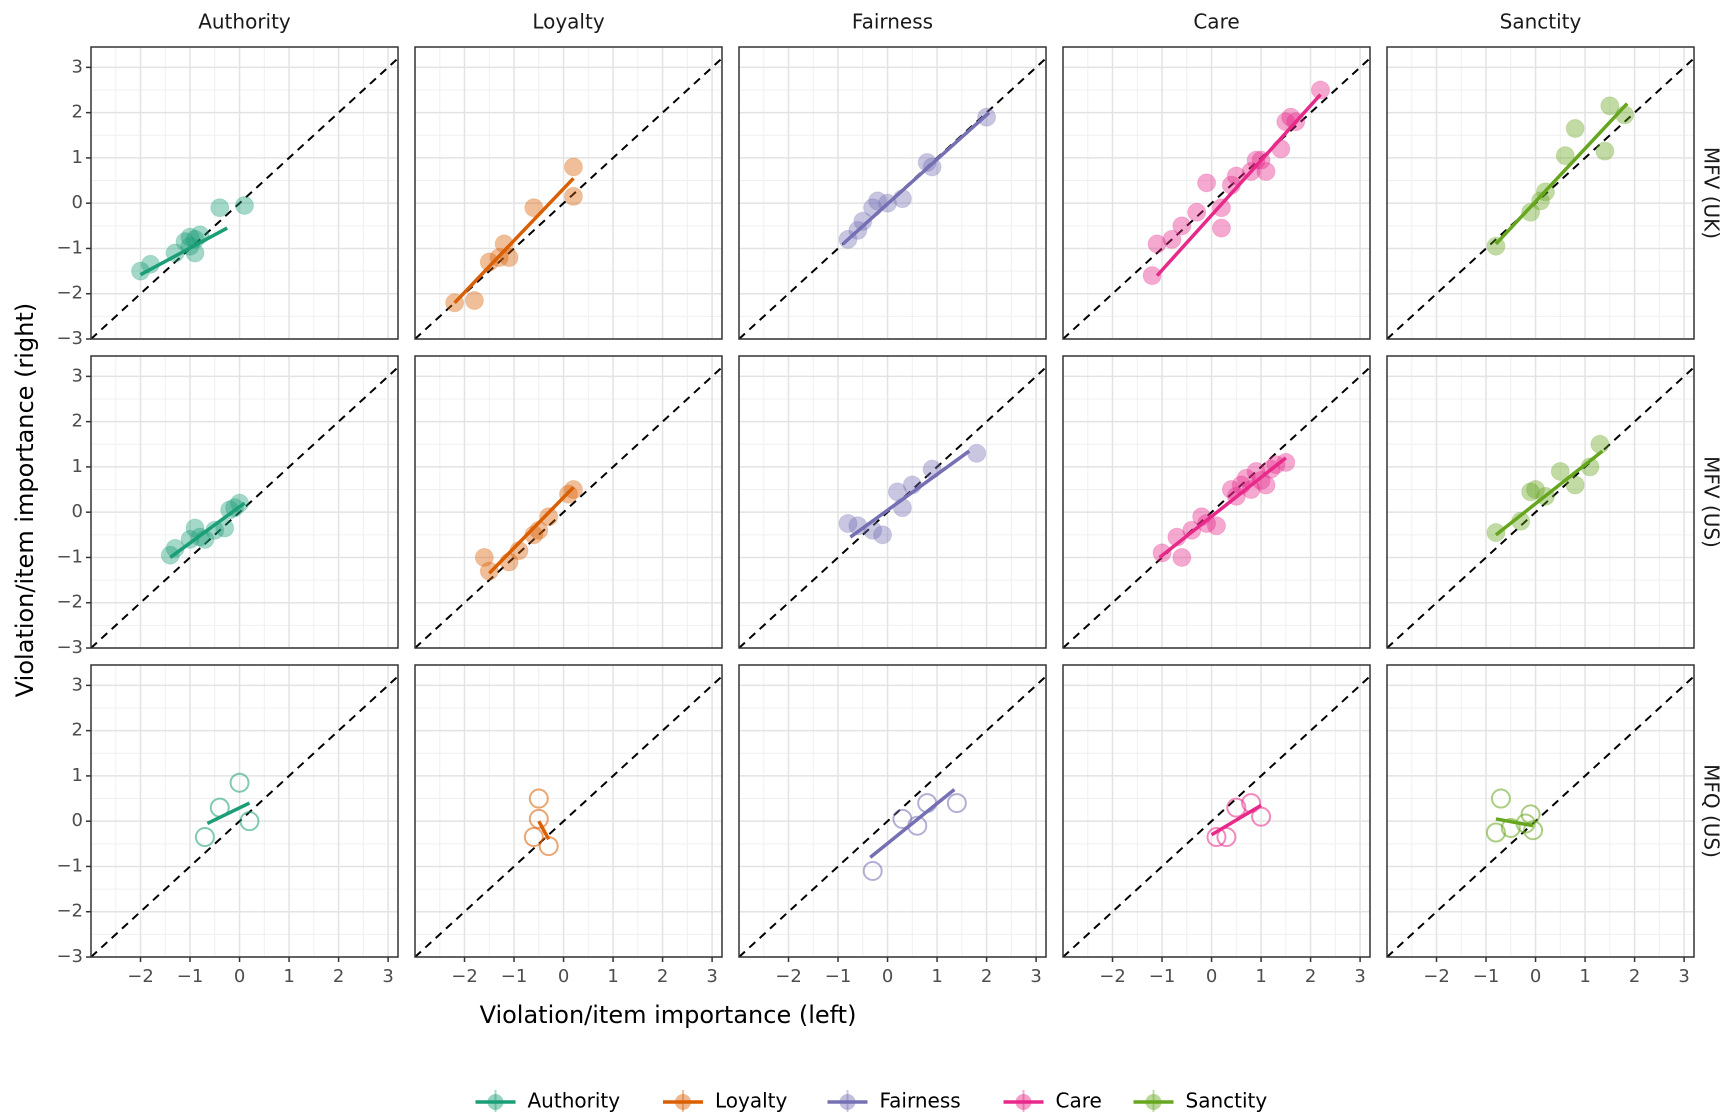 The width and height of the screenshot is (1736, 1112). Describe the element at coordinates (25, 500) in the screenshot. I see `y-axis-label: Violation/item importance (right)` at that location.